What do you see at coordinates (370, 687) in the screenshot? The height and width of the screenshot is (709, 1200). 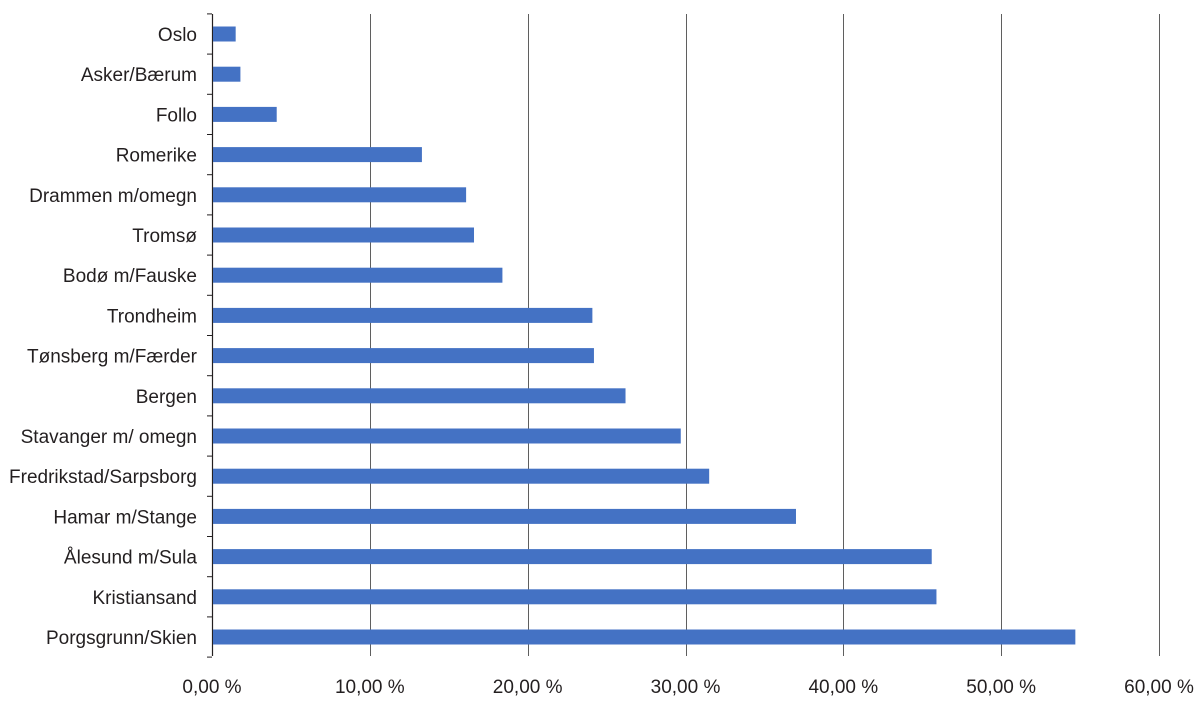 I see `x-tick-label: 10,00 %` at bounding box center [370, 687].